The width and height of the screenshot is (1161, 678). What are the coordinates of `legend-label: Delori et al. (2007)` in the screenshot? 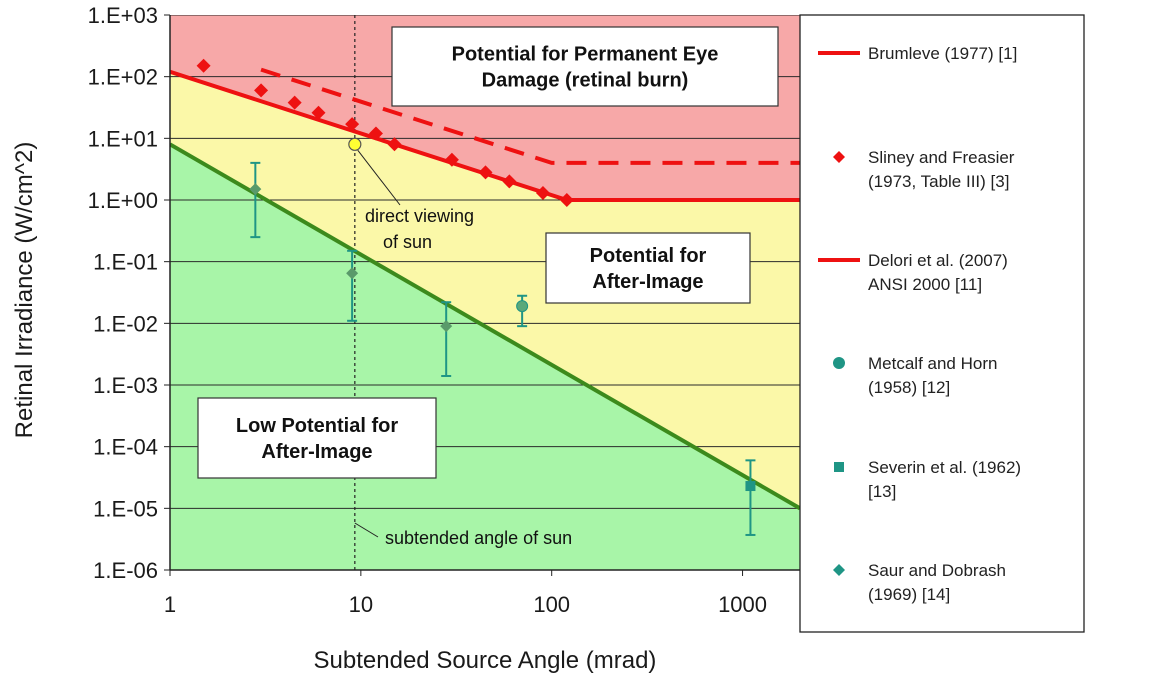 It's located at (938, 260).